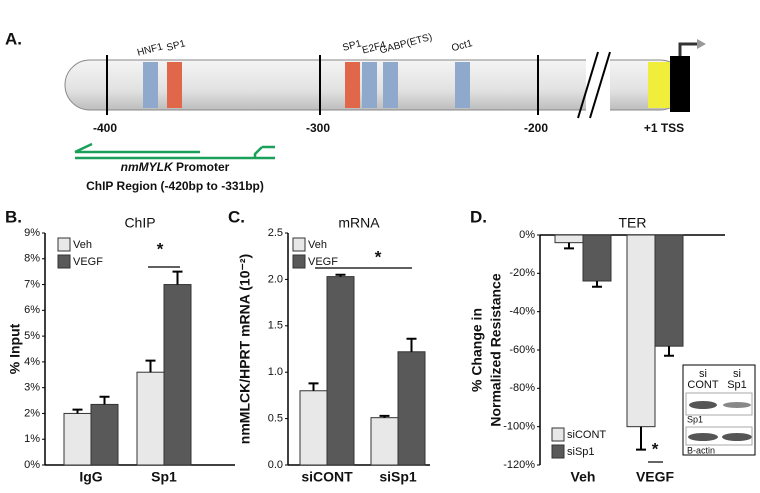 This screenshot has height=493, width=760. What do you see at coordinates (737, 385) in the screenshot?
I see `lane-label: Sp1` at bounding box center [737, 385].